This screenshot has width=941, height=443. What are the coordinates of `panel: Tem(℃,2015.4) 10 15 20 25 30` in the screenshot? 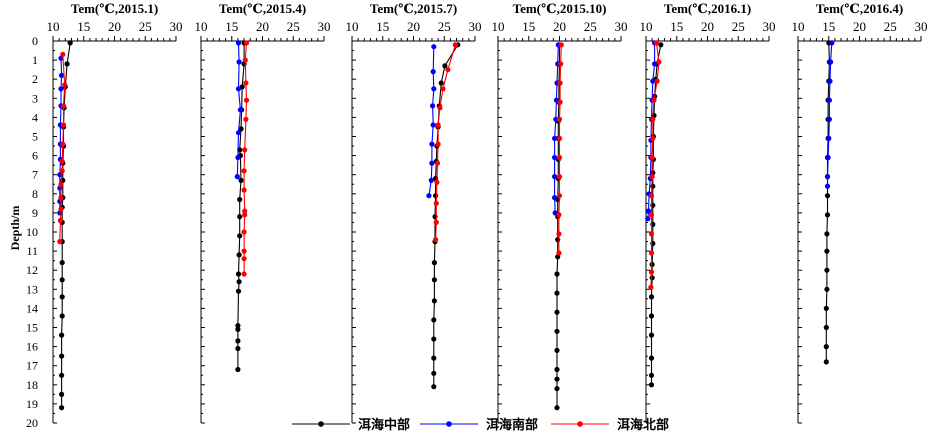 It's located at (263, 212).